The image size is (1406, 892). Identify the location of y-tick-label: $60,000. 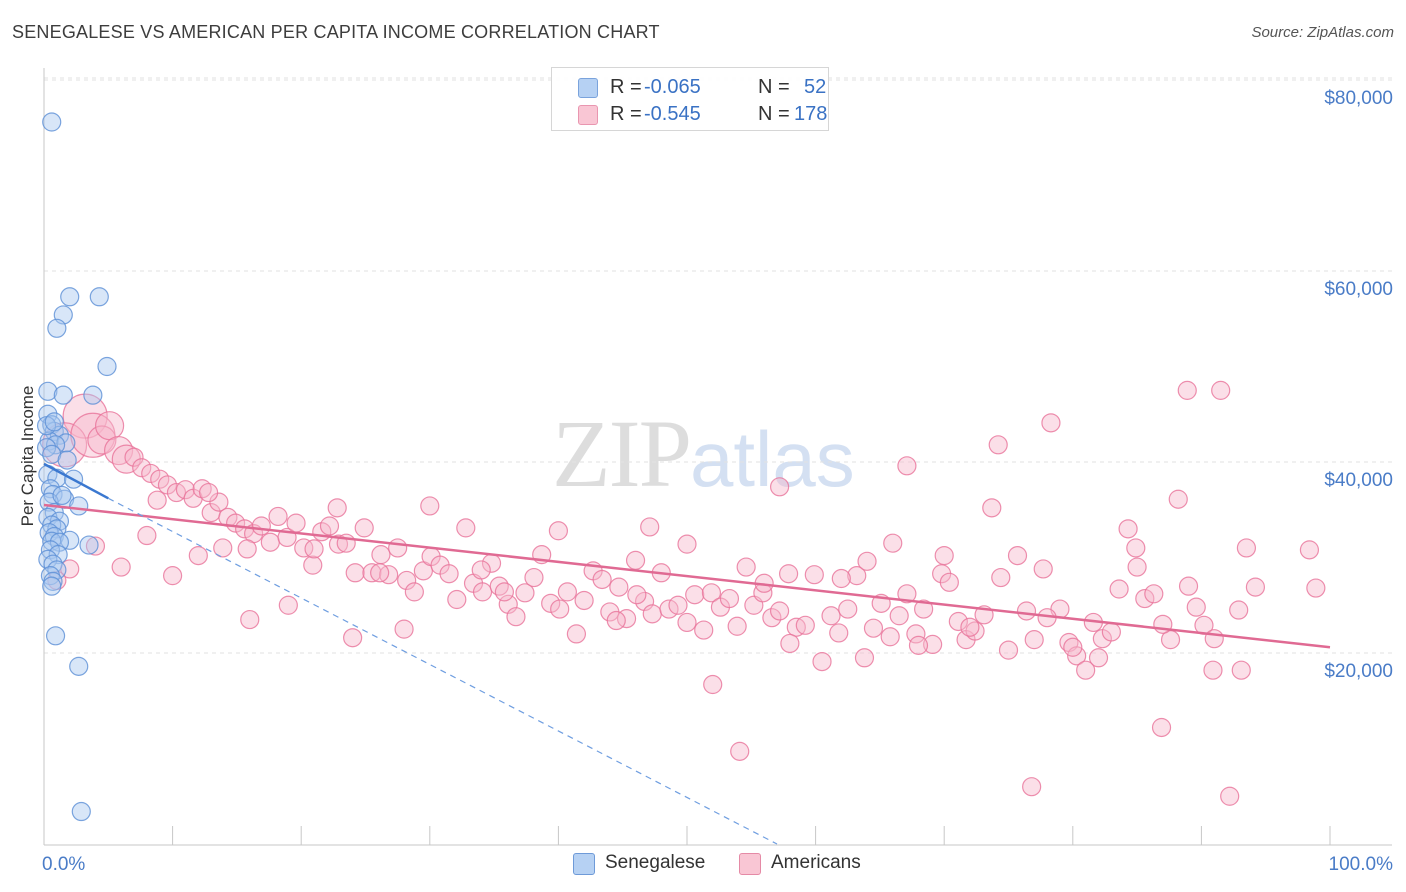
(1358, 289).